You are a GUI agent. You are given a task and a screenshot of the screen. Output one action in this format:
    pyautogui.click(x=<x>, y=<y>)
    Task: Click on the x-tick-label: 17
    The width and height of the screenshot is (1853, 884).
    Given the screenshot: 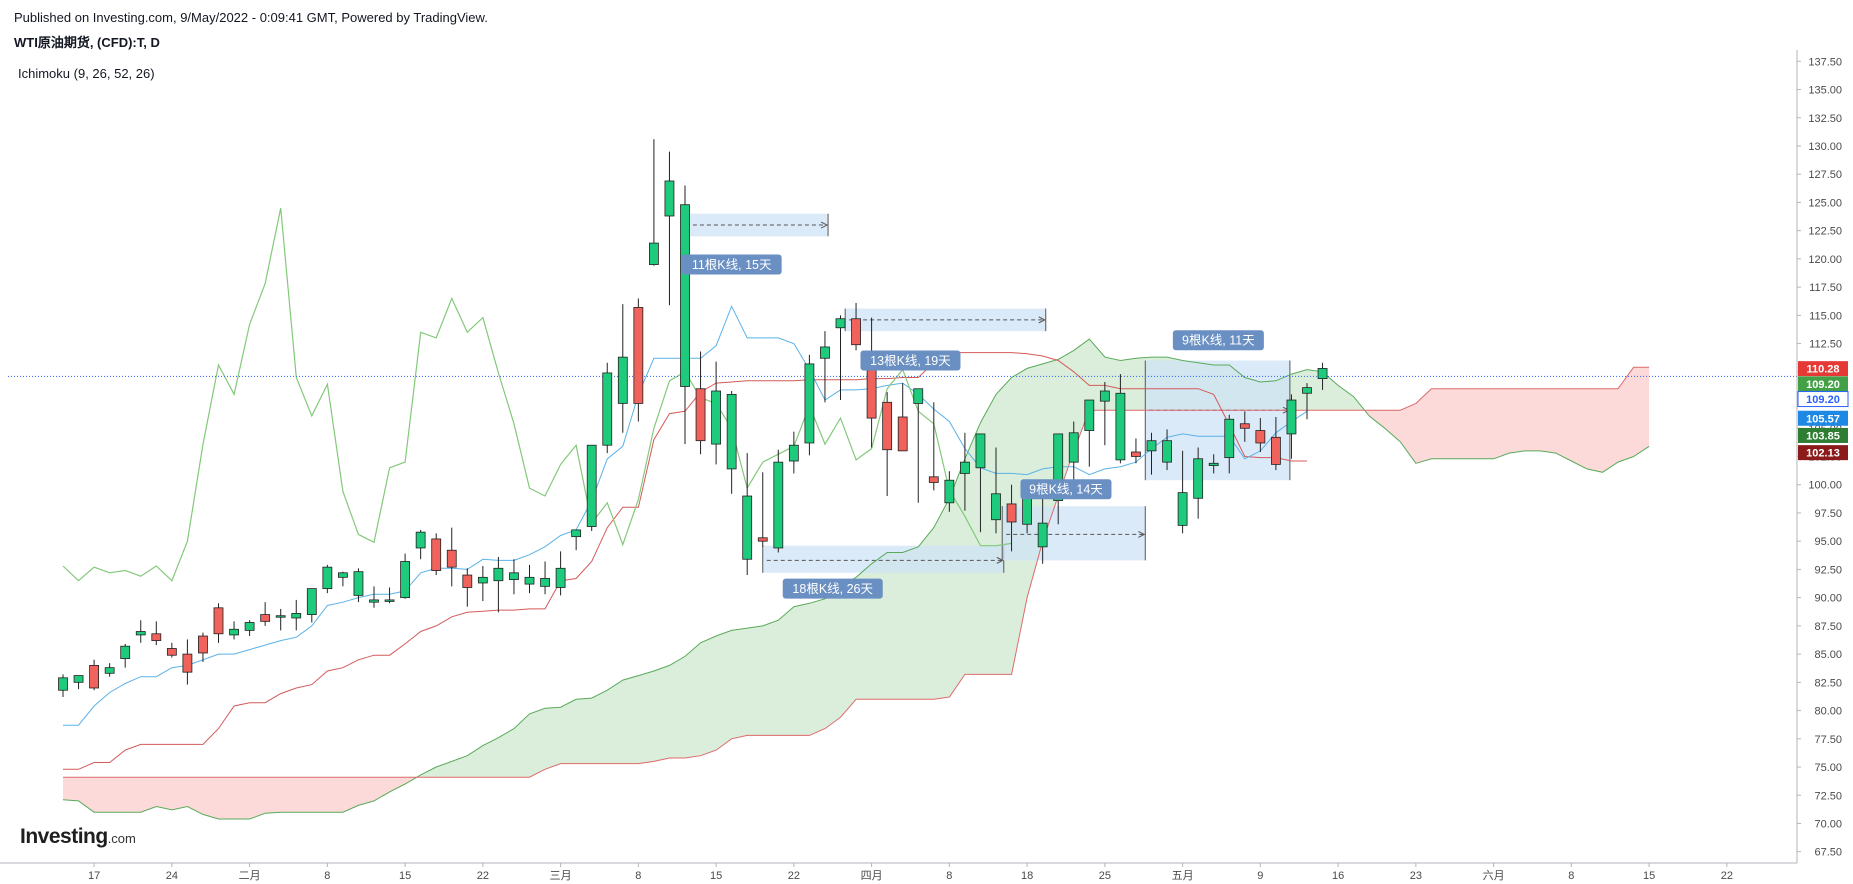 What is the action you would take?
    pyautogui.click(x=94, y=876)
    